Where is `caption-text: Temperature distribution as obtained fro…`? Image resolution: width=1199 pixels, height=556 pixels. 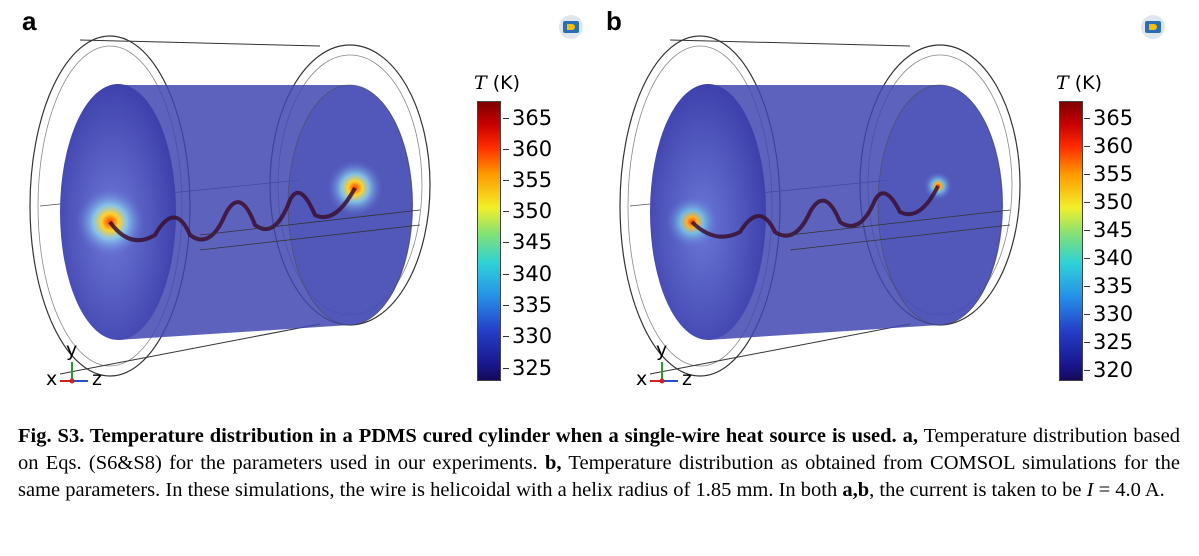
caption-text: Temperature distribution as obtained fro… is located at coordinates (599, 476).